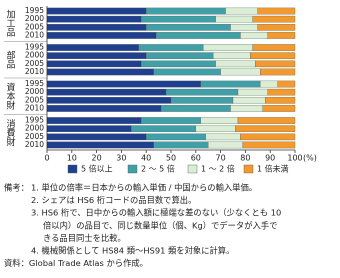 This screenshot has width=340, height=278. What do you see at coordinates (158, 169) in the screenshot?
I see `legend-label: 2 〜 5 倍` at bounding box center [158, 169].